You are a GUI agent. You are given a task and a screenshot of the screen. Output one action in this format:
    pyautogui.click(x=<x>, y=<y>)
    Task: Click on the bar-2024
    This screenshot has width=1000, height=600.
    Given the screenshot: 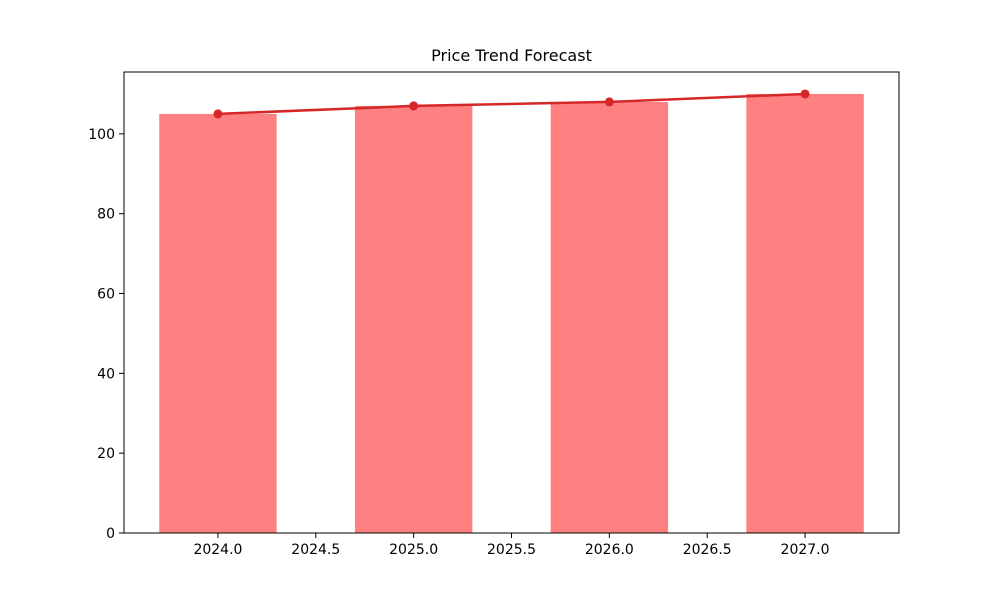 What is the action you would take?
    pyautogui.click(x=218, y=323)
    